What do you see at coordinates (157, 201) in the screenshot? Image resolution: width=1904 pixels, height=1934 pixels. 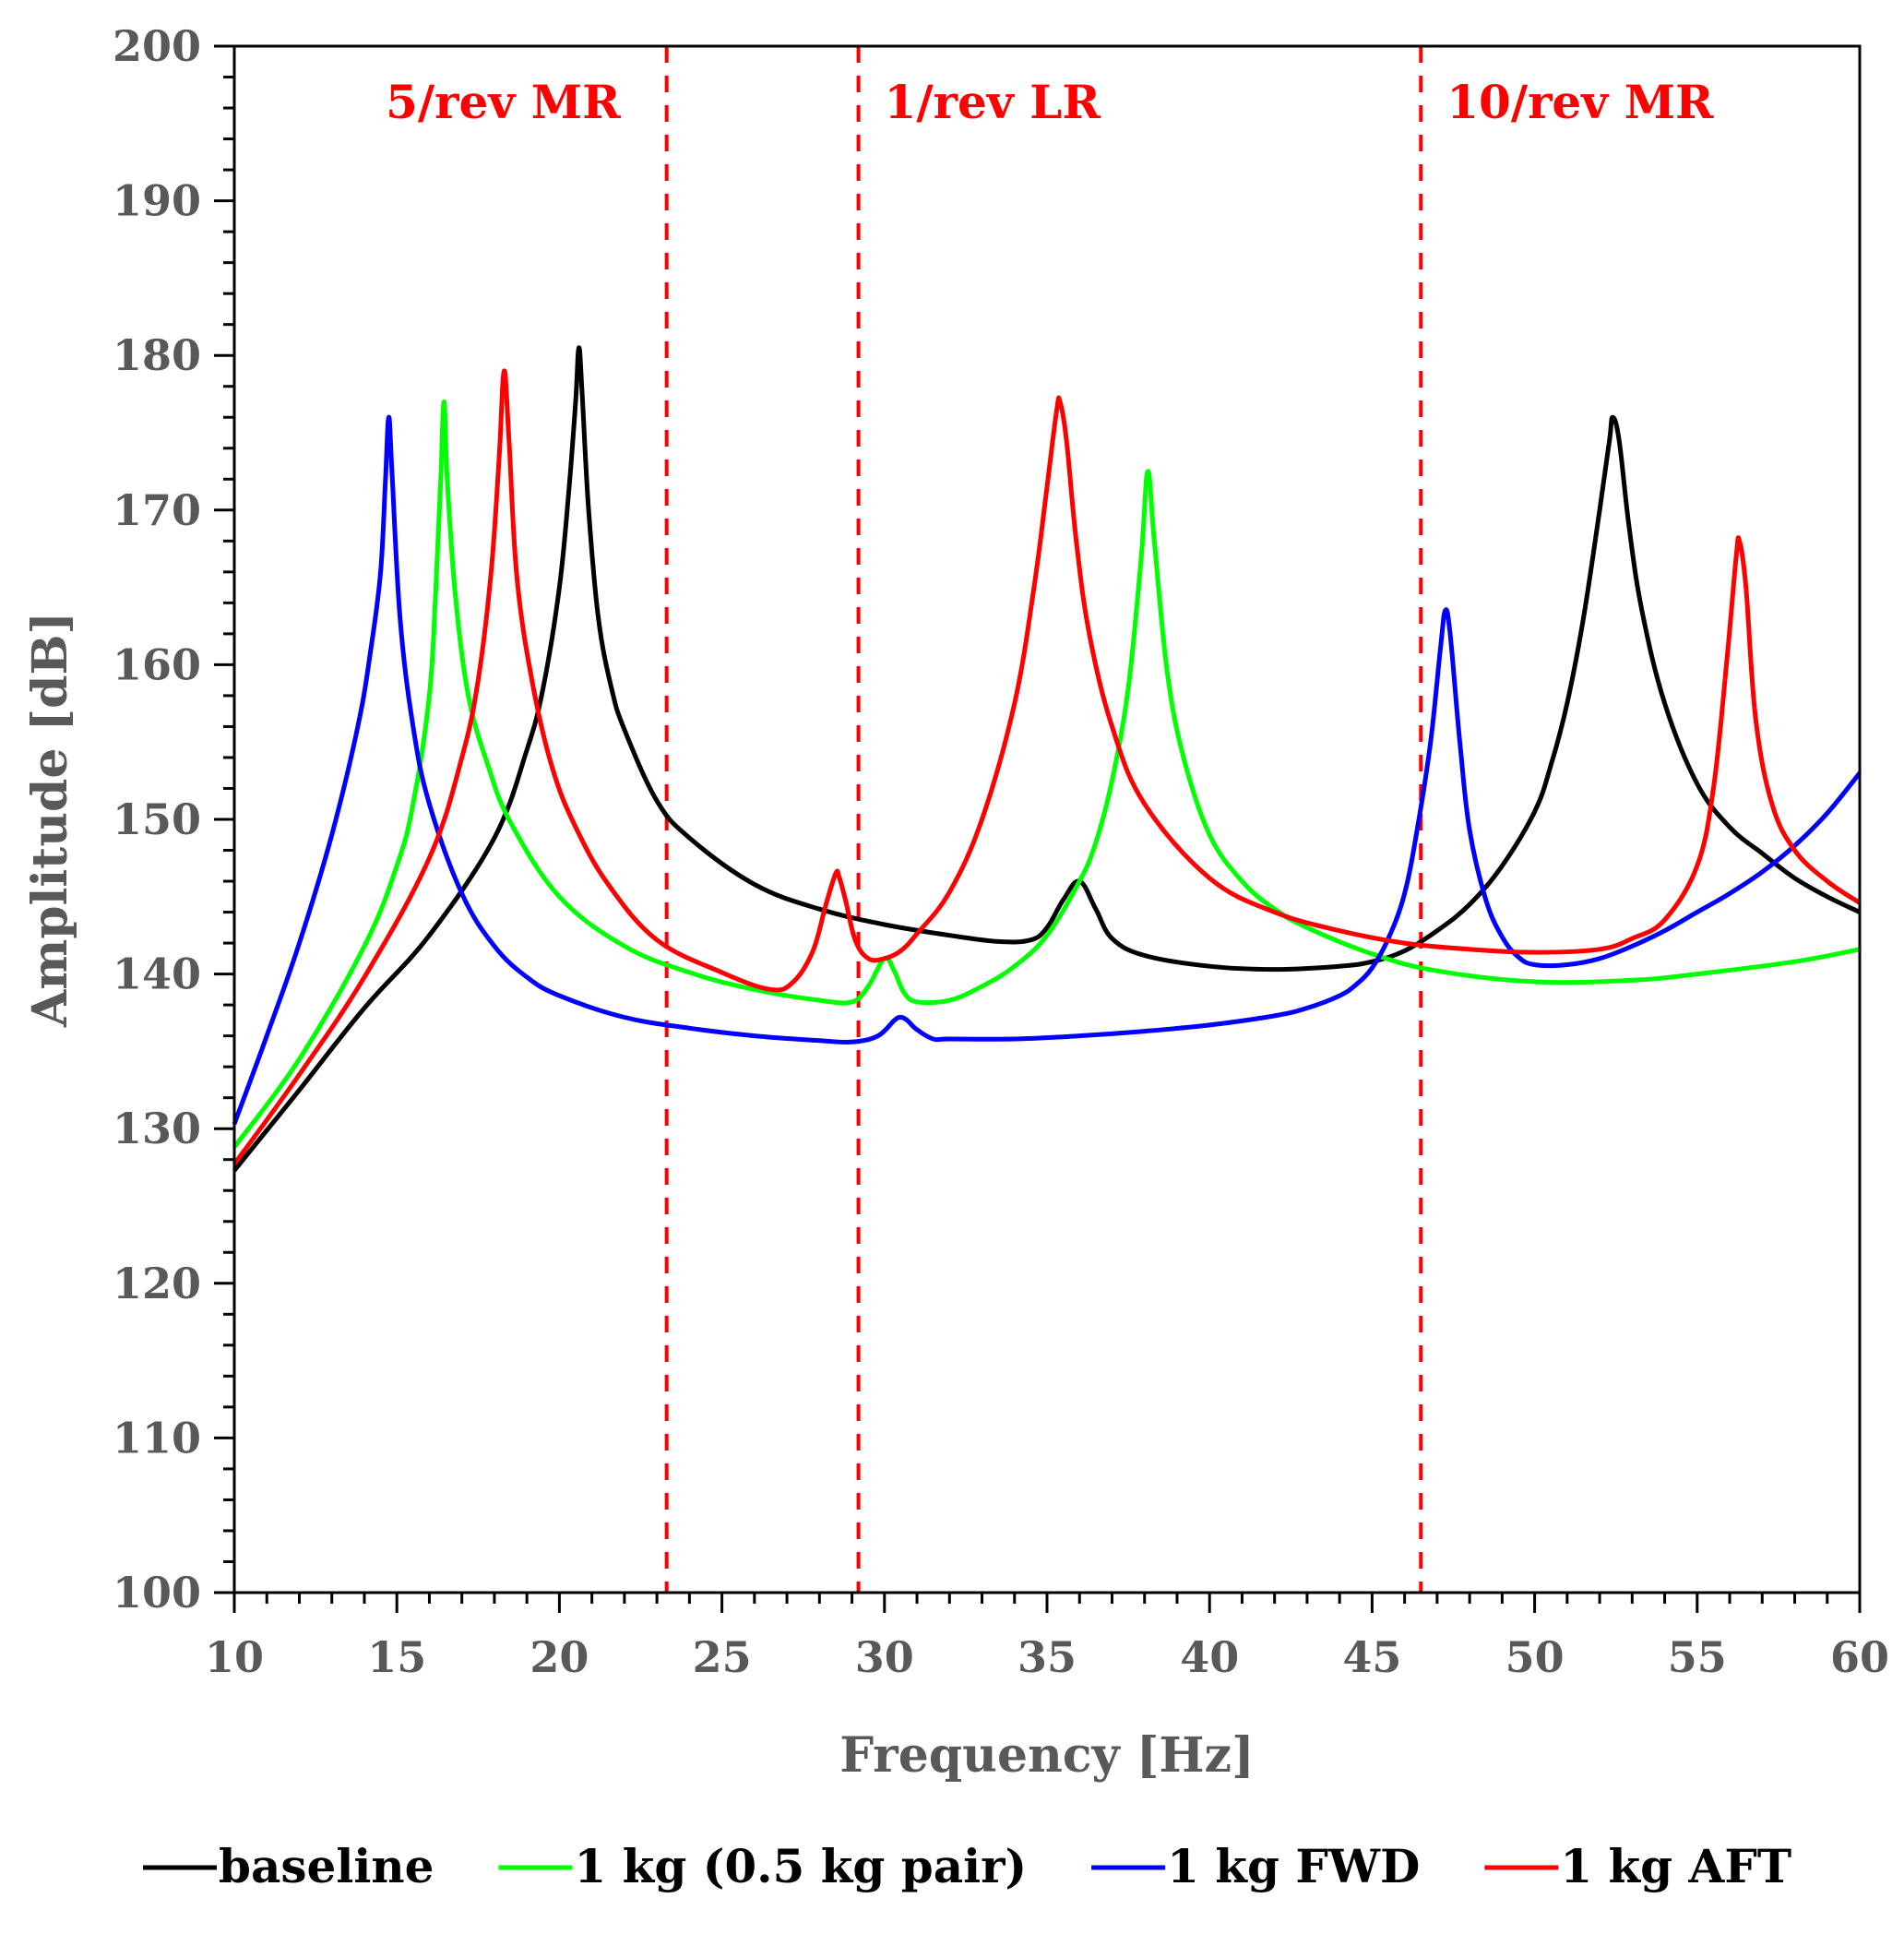 I see `y-tick-label-190: 190` at bounding box center [157, 201].